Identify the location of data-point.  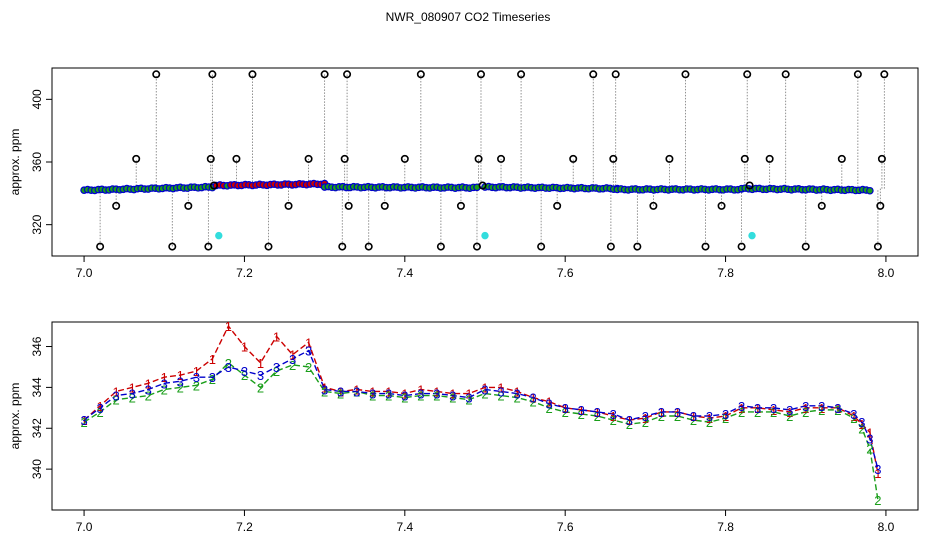
(870, 190).